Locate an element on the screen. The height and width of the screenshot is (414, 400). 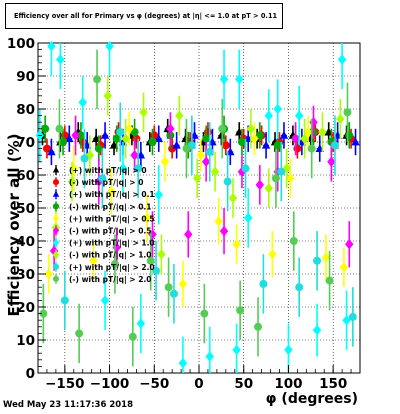
x-tick-label: −100 is located at coordinates (110, 384).